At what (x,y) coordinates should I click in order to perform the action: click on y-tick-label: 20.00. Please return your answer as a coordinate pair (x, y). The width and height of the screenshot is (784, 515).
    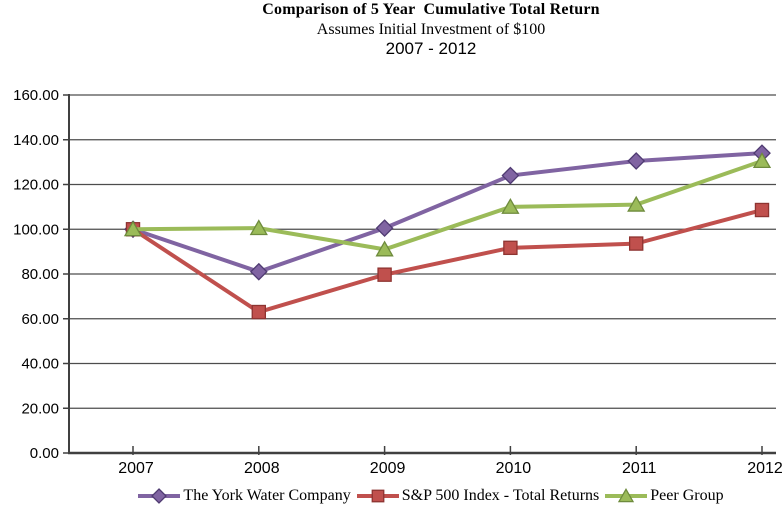
    Looking at the image, I should click on (40, 408).